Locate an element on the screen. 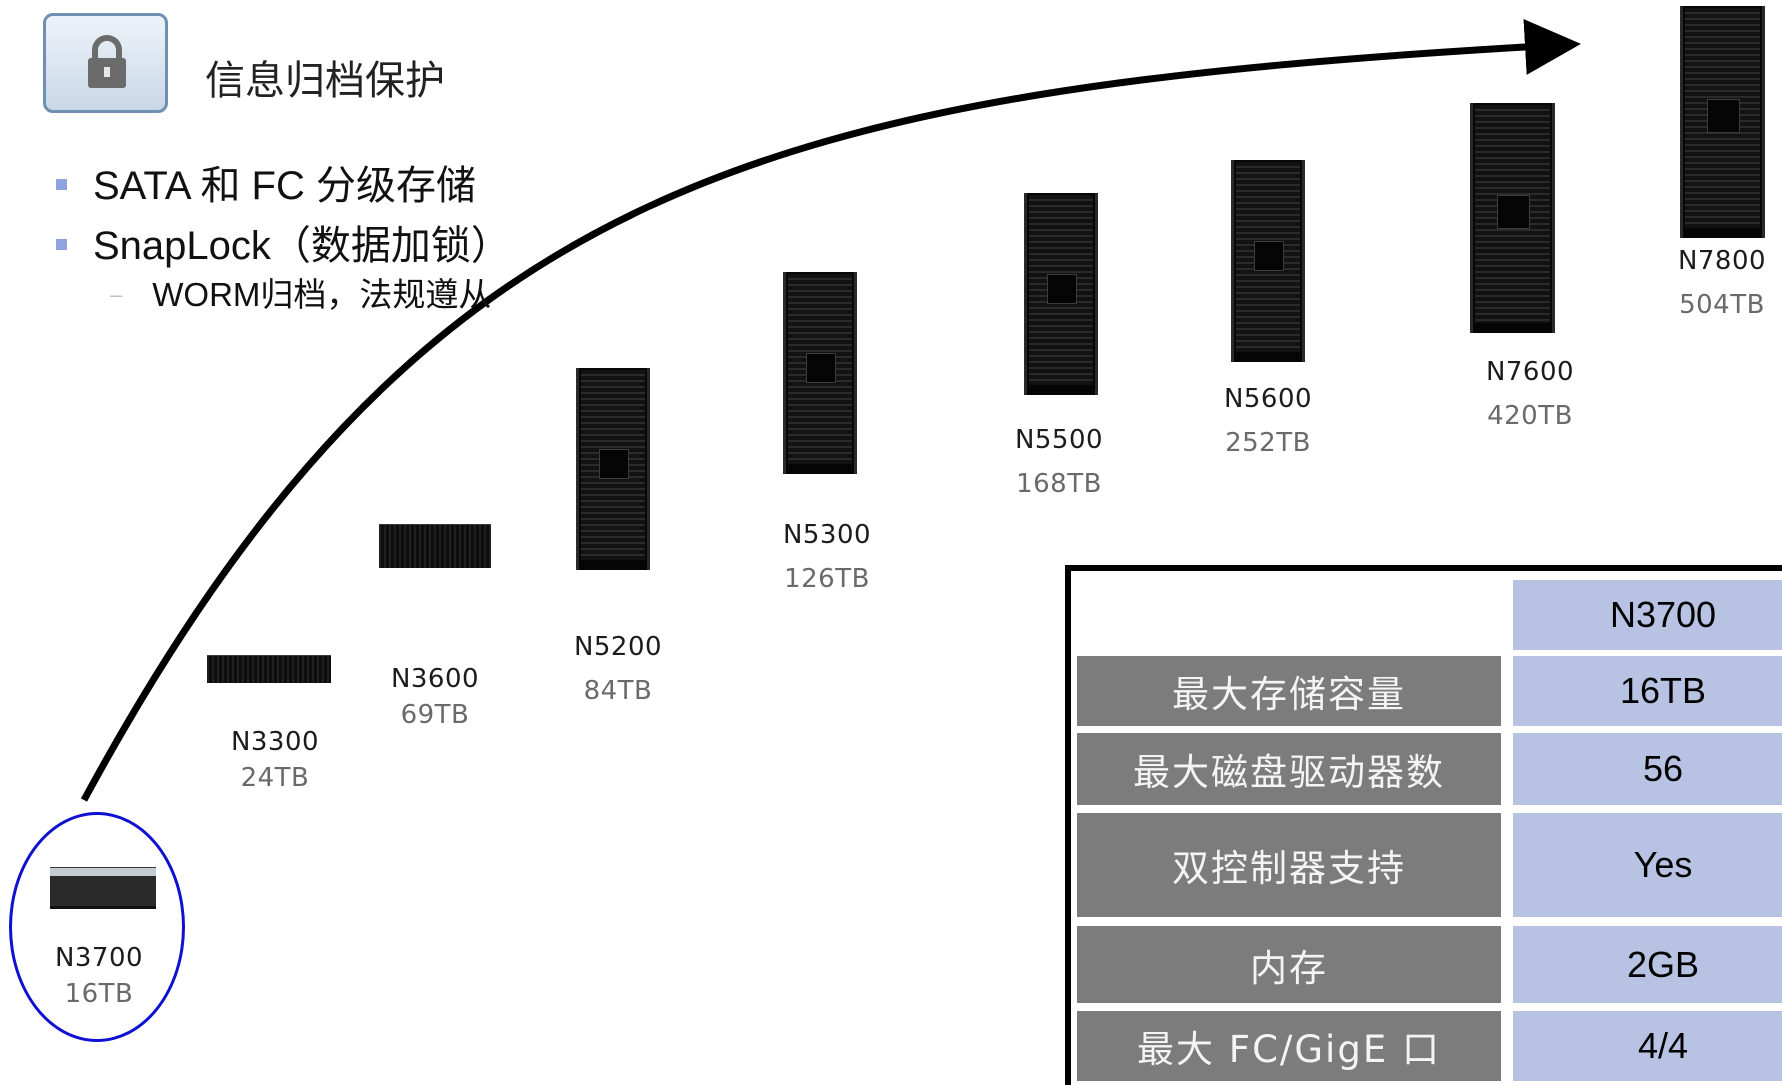 The height and width of the screenshot is (1085, 1782). device-n7800-image is located at coordinates (1722, 122).